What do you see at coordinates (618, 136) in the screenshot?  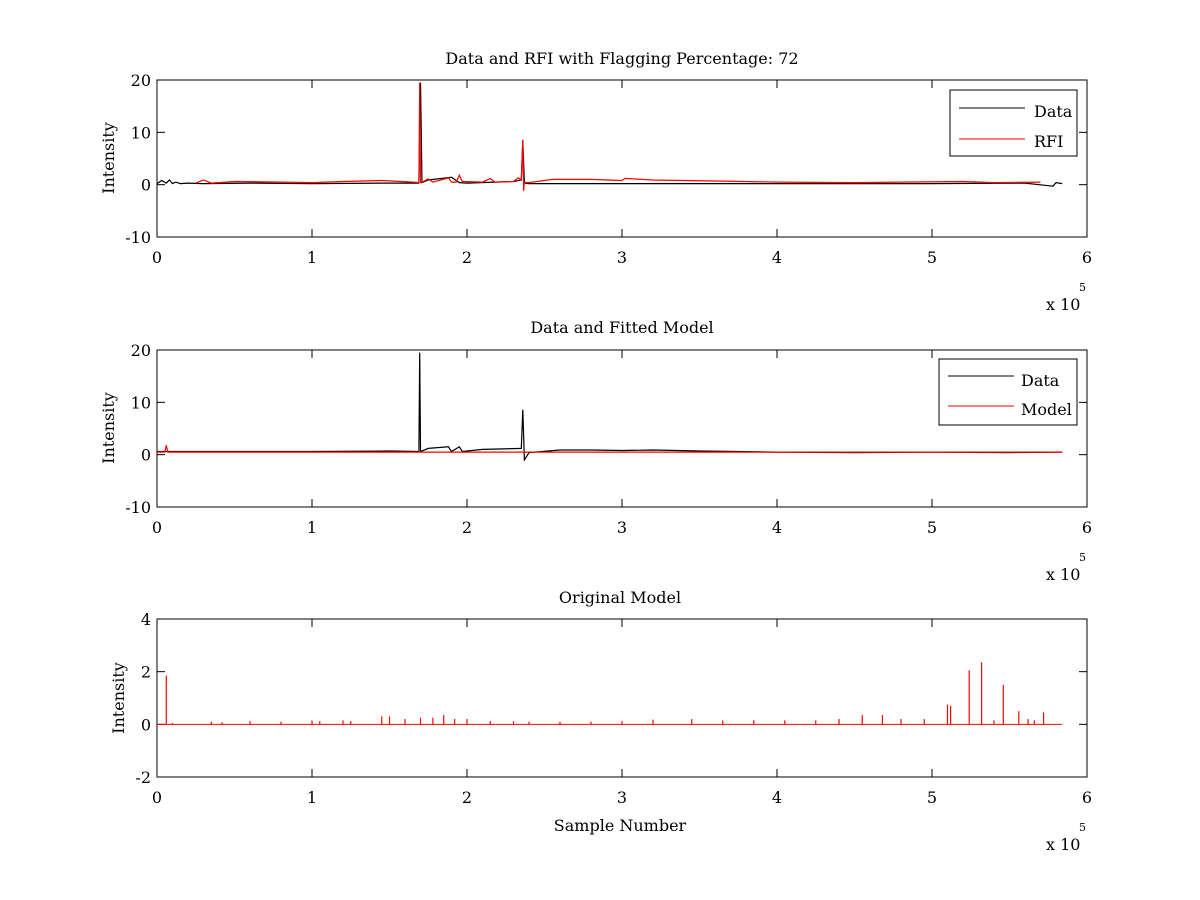 I see `series-line-rfi` at bounding box center [618, 136].